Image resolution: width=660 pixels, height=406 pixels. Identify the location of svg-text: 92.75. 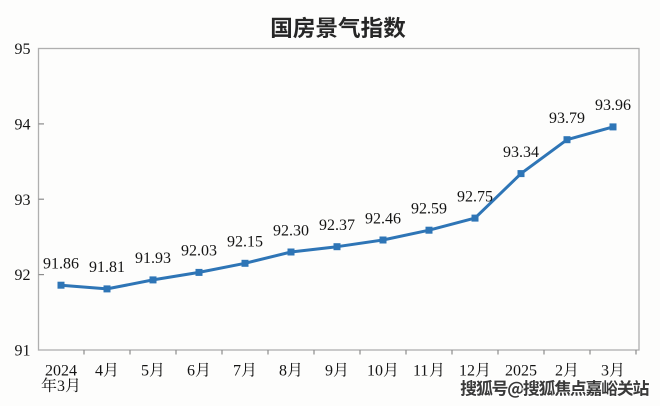
(475, 196).